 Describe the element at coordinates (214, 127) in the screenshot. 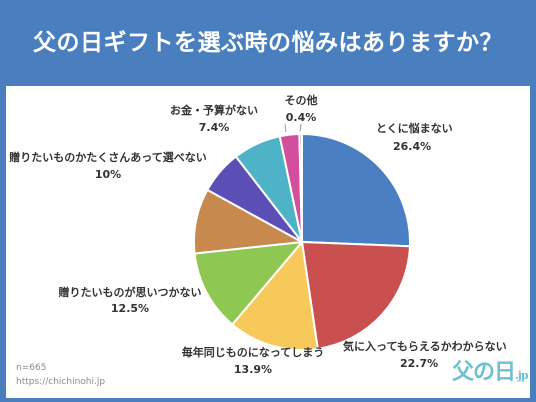

I see `pct-slice-6: 7.4%` at that location.